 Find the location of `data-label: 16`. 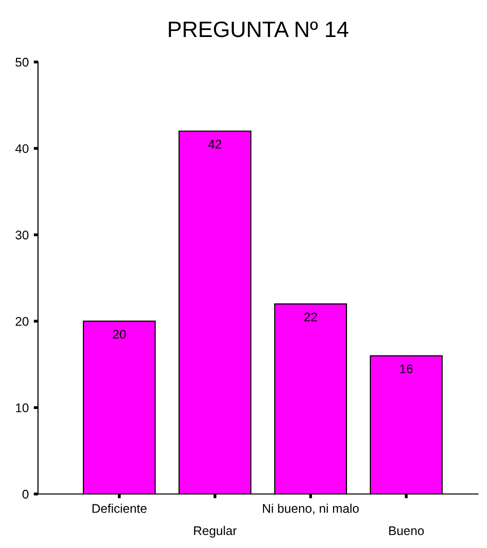

data-label: 16 is located at coordinates (406, 369).